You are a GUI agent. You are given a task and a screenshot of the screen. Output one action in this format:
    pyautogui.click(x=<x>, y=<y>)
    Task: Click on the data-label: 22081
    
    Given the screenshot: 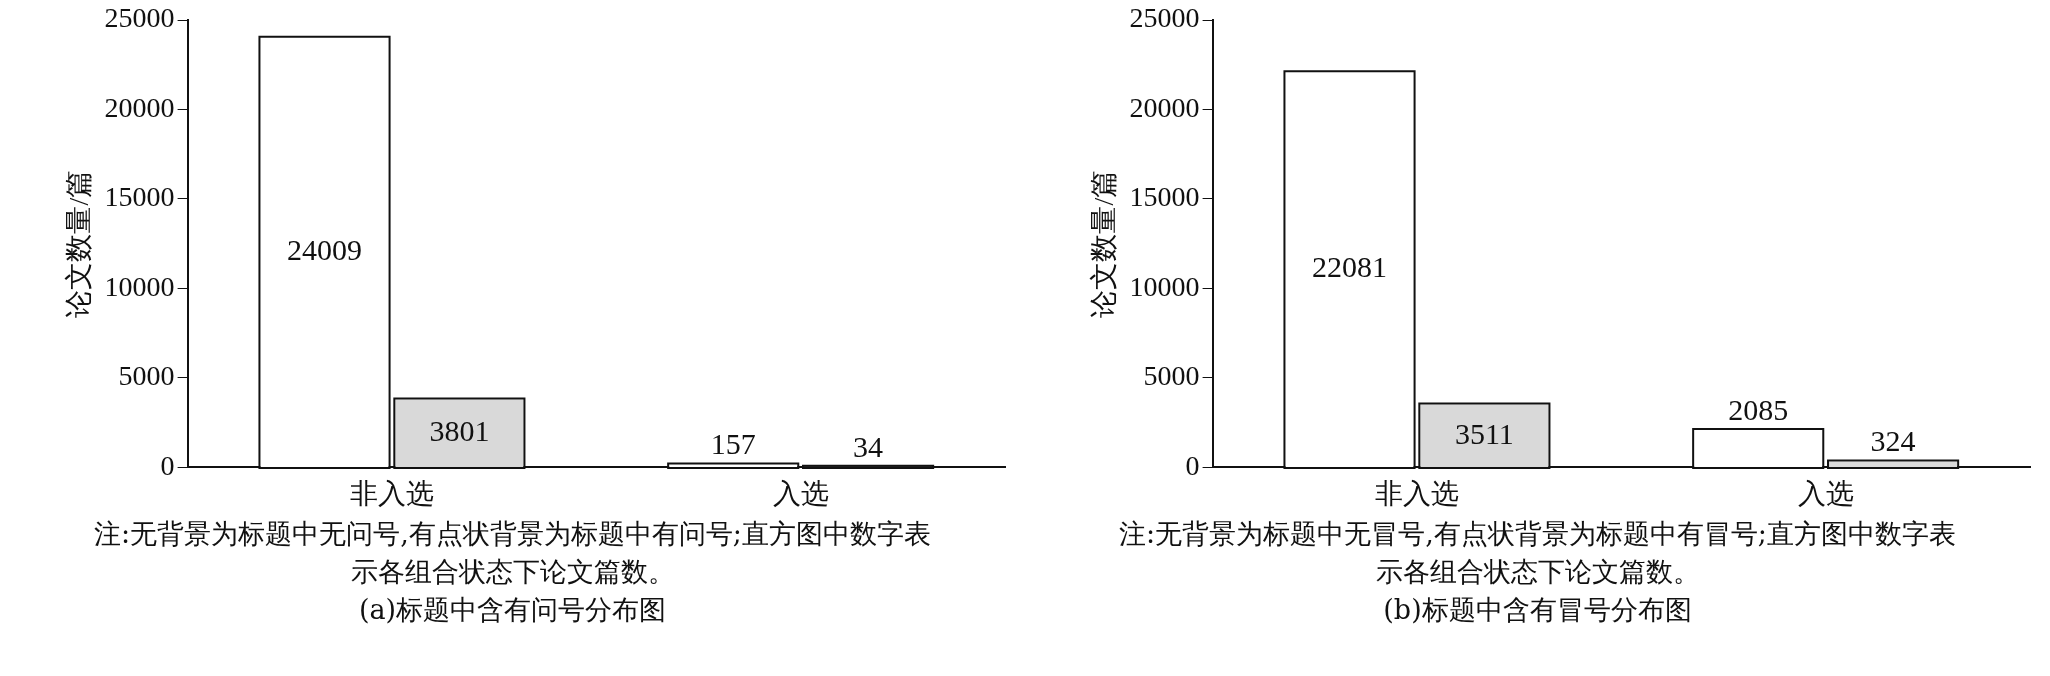 What is the action you would take?
    pyautogui.click(x=1350, y=267)
    